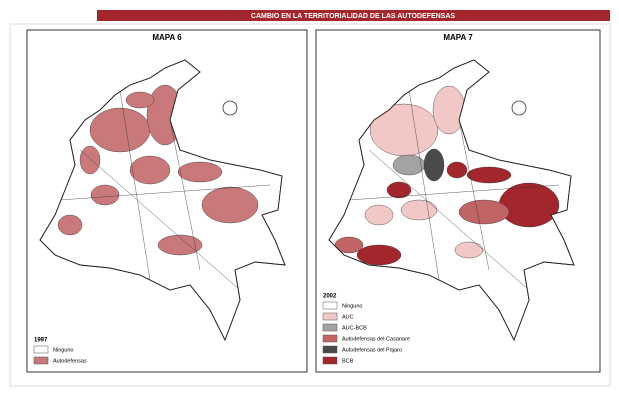  What do you see at coordinates (348, 317) in the screenshot?
I see `legend-label: AUC` at bounding box center [348, 317].